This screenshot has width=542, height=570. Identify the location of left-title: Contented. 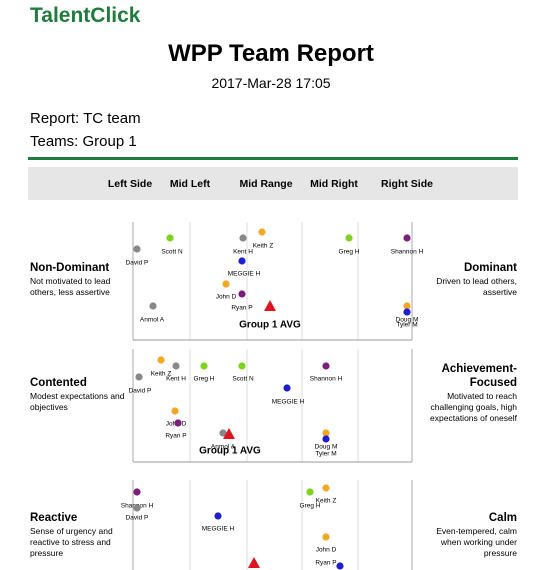
(58, 383).